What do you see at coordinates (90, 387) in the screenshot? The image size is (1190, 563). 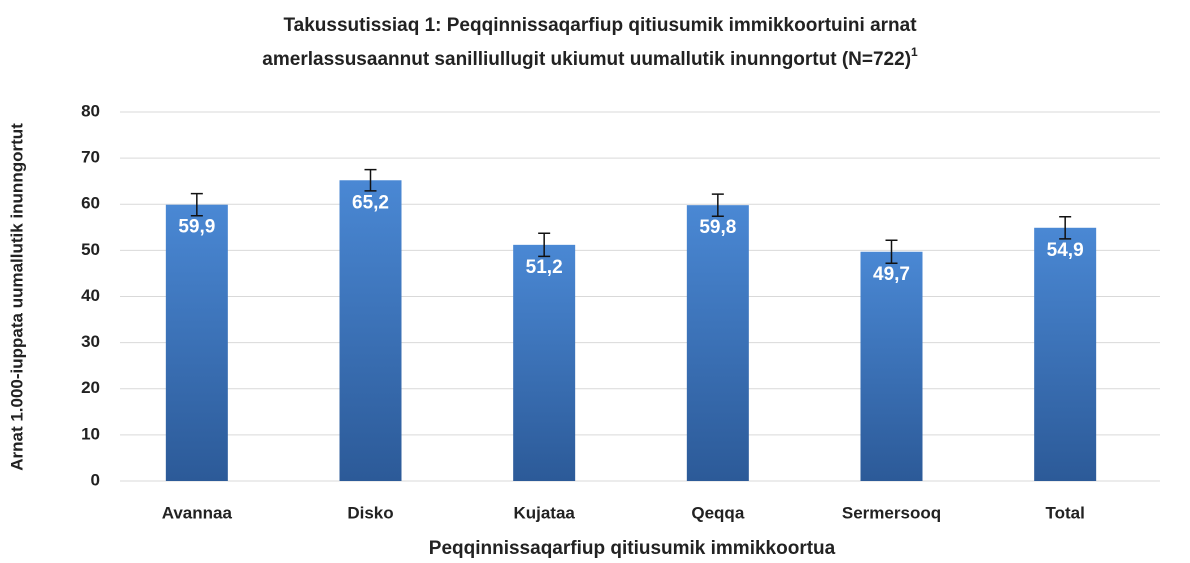 I see `y-tick-label: 20` at bounding box center [90, 387].